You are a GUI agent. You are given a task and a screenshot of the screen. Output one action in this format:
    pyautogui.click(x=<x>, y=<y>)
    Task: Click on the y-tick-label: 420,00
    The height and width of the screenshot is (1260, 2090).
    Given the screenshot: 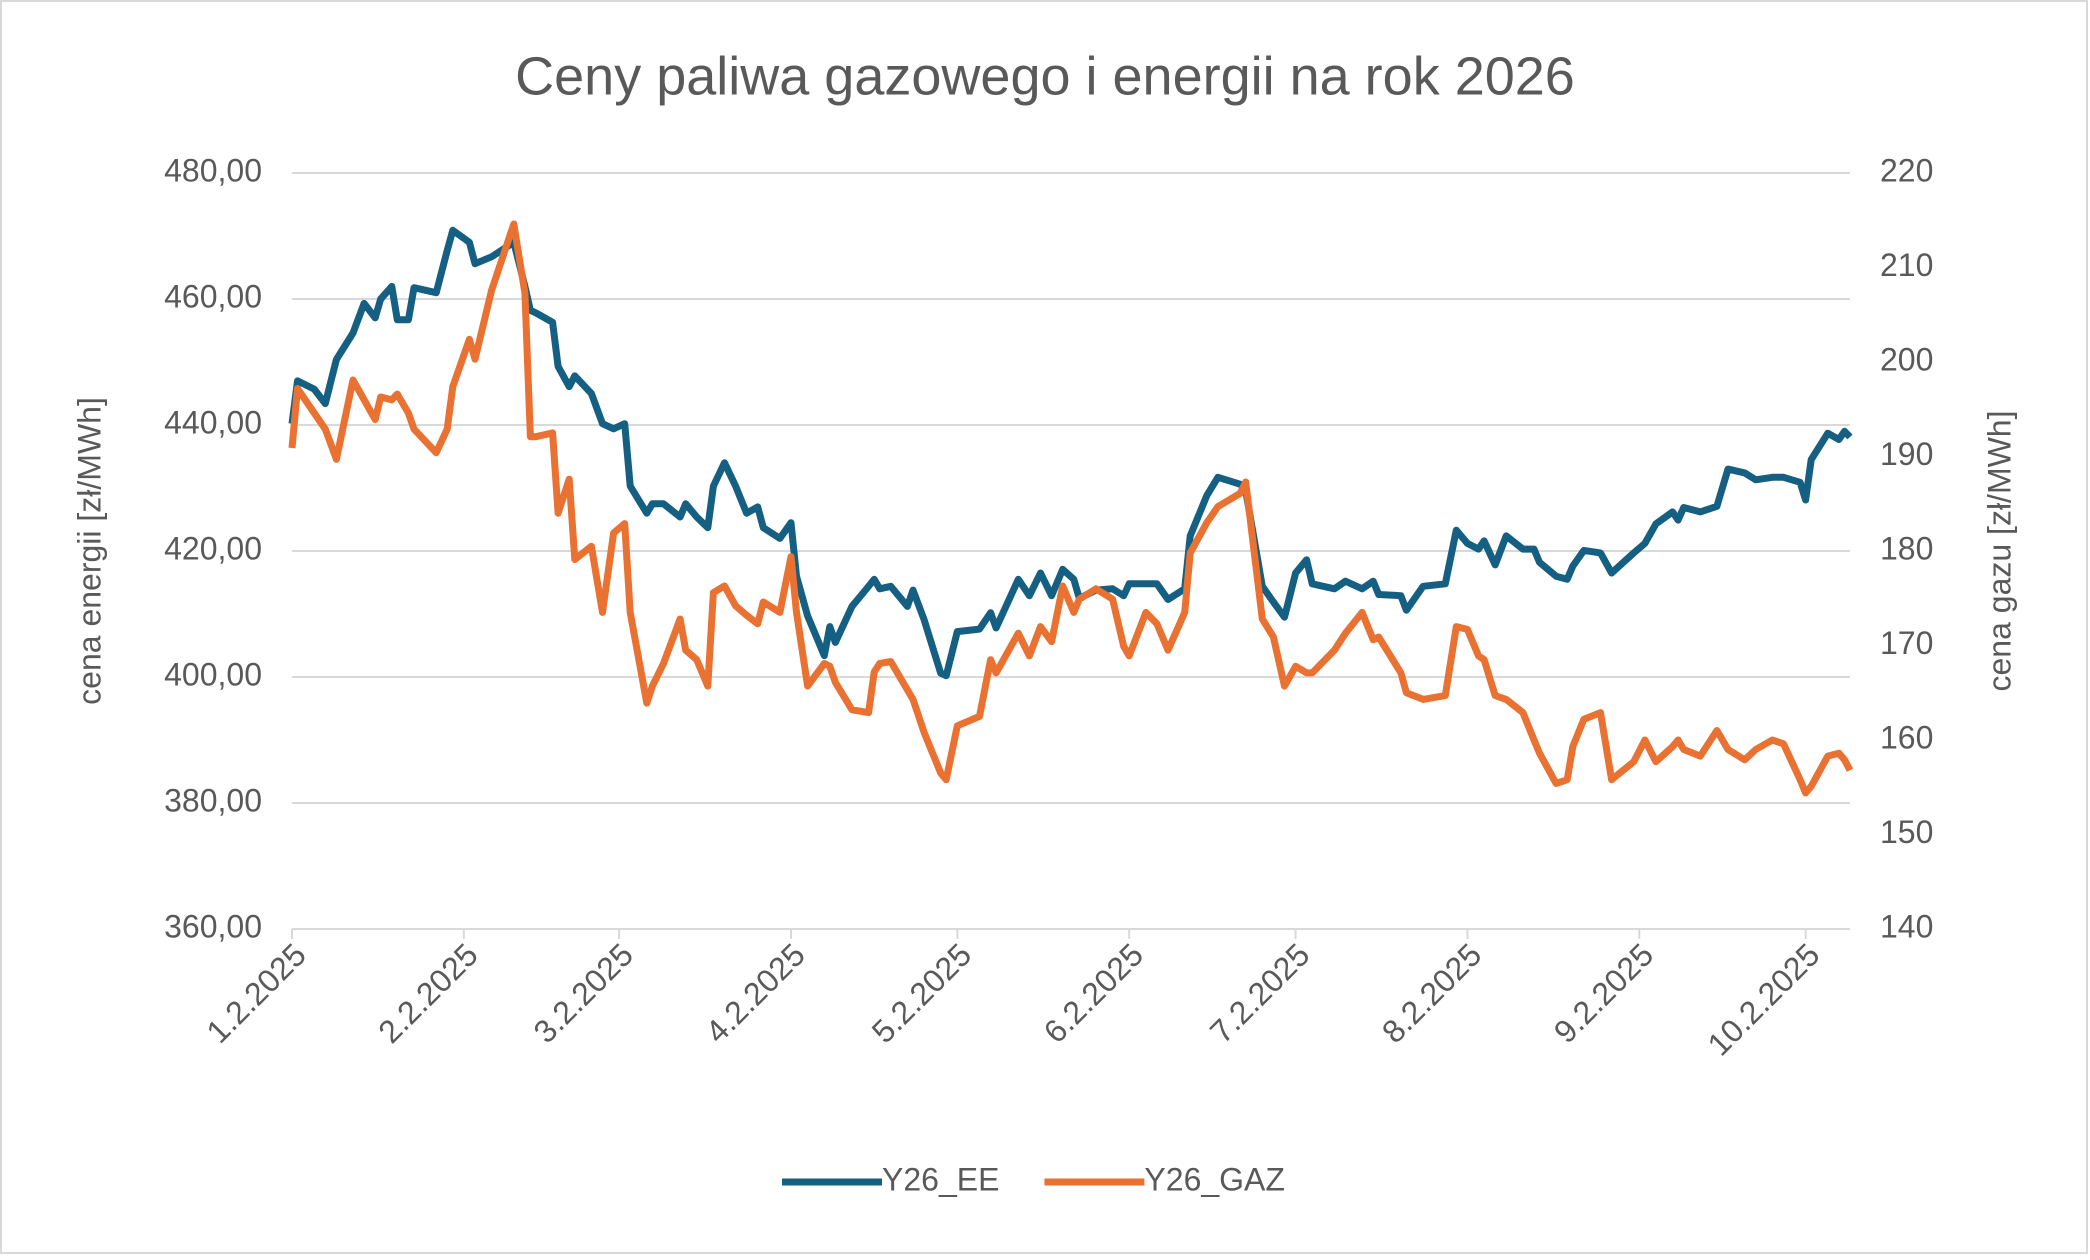 What is the action you would take?
    pyautogui.click(x=213, y=548)
    